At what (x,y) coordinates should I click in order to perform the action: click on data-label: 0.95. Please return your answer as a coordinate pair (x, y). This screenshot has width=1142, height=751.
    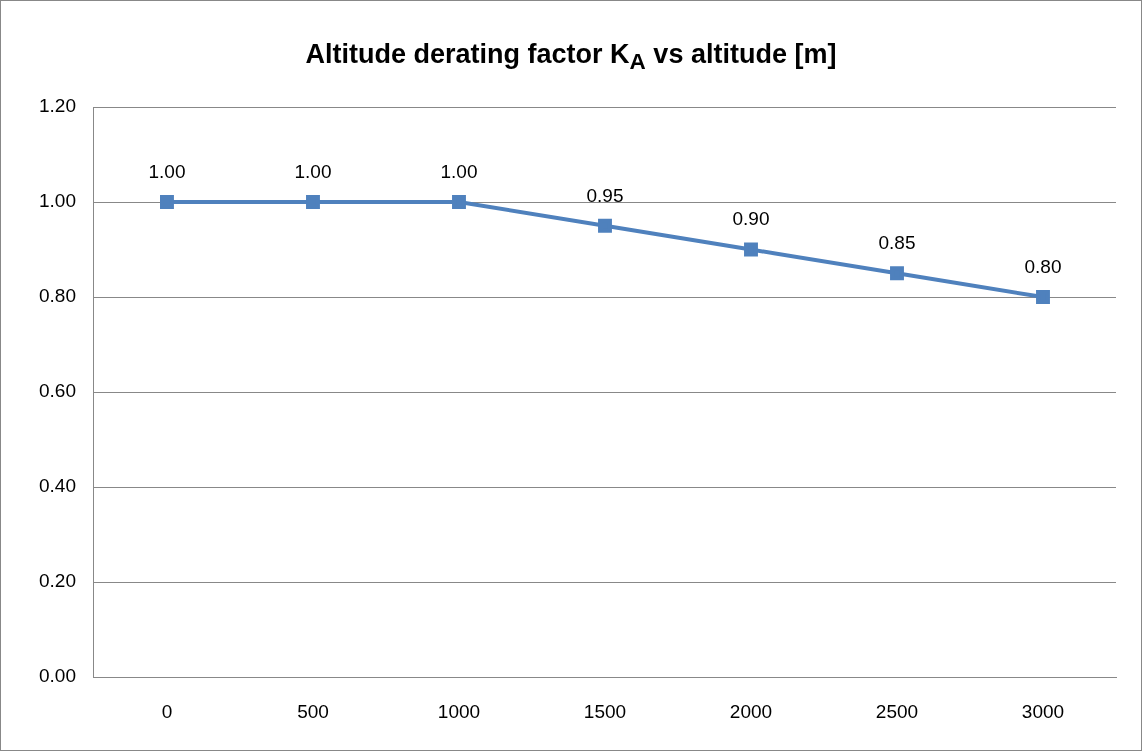
    Looking at the image, I should click on (605, 195).